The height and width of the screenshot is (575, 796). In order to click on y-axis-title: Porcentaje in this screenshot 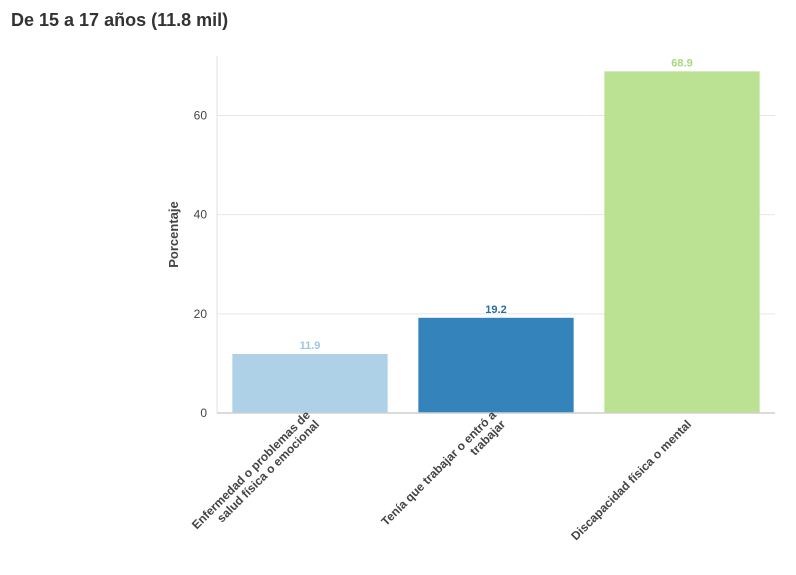, I will do `click(173, 234)`.